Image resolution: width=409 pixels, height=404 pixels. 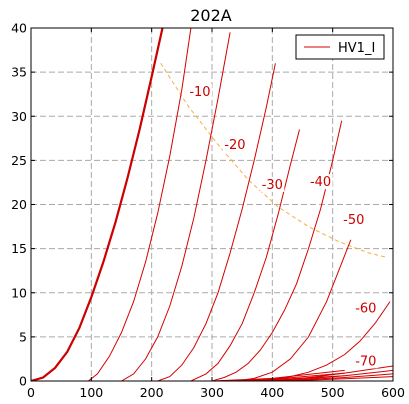 I want to click on legend-entry: HV1_I, so click(x=356, y=48).